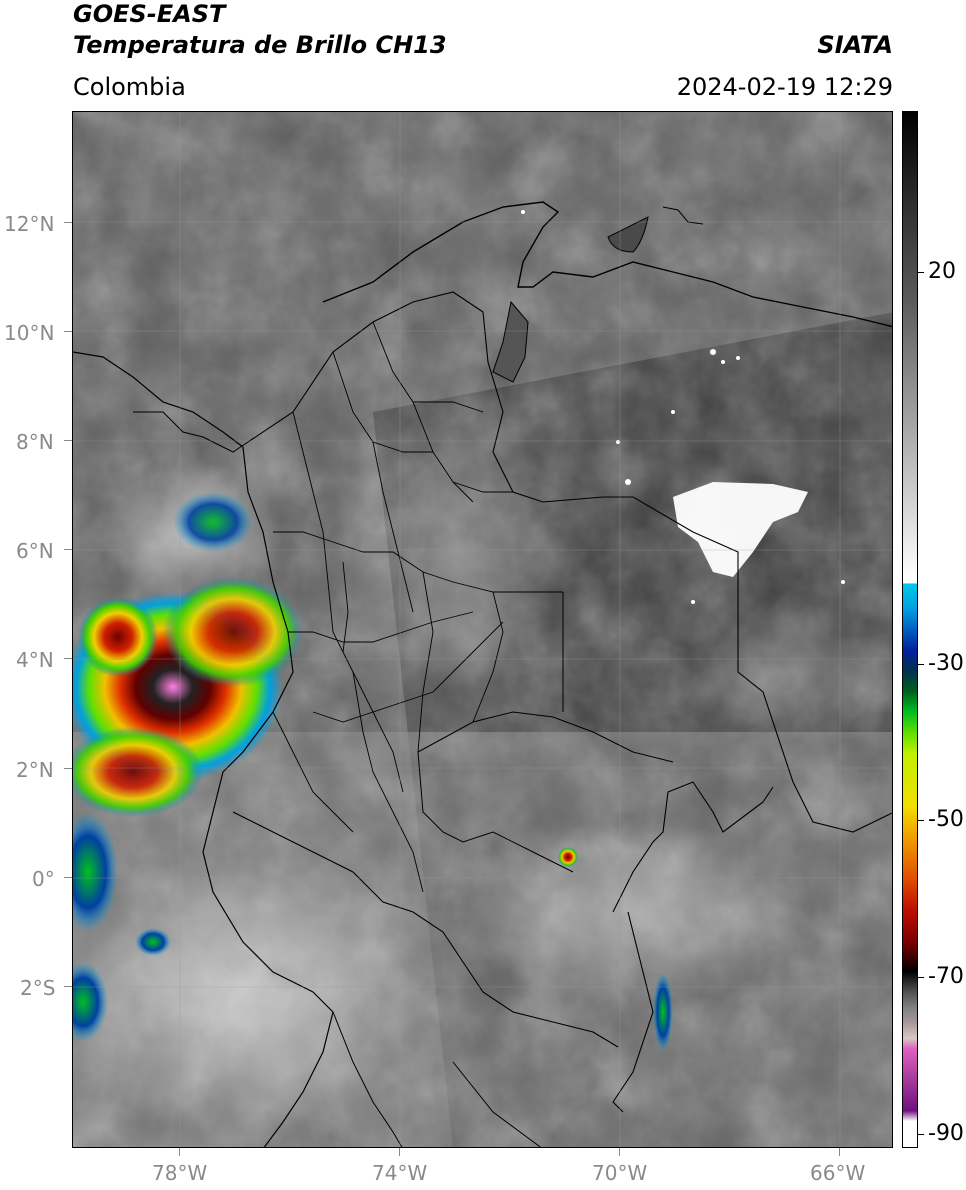 The image size is (966, 1190). What do you see at coordinates (946, 1133) in the screenshot?
I see `colorbar-label-minus90: -90` at bounding box center [946, 1133].